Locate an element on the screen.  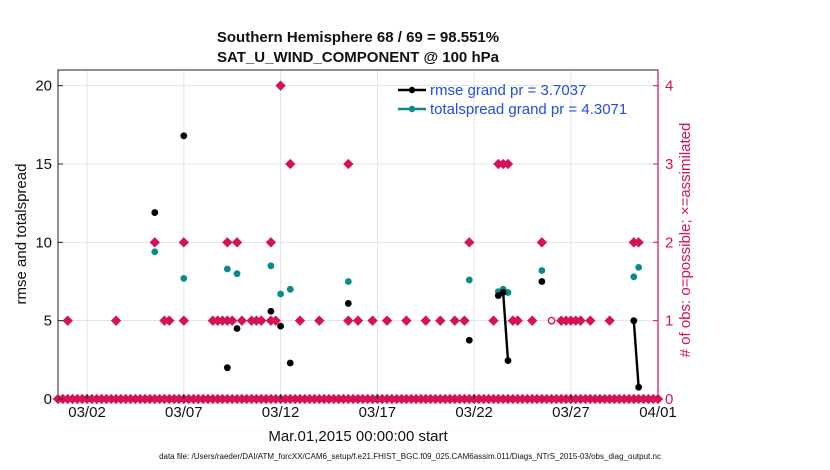
x-tick-label: 03/27 is located at coordinates (571, 412).